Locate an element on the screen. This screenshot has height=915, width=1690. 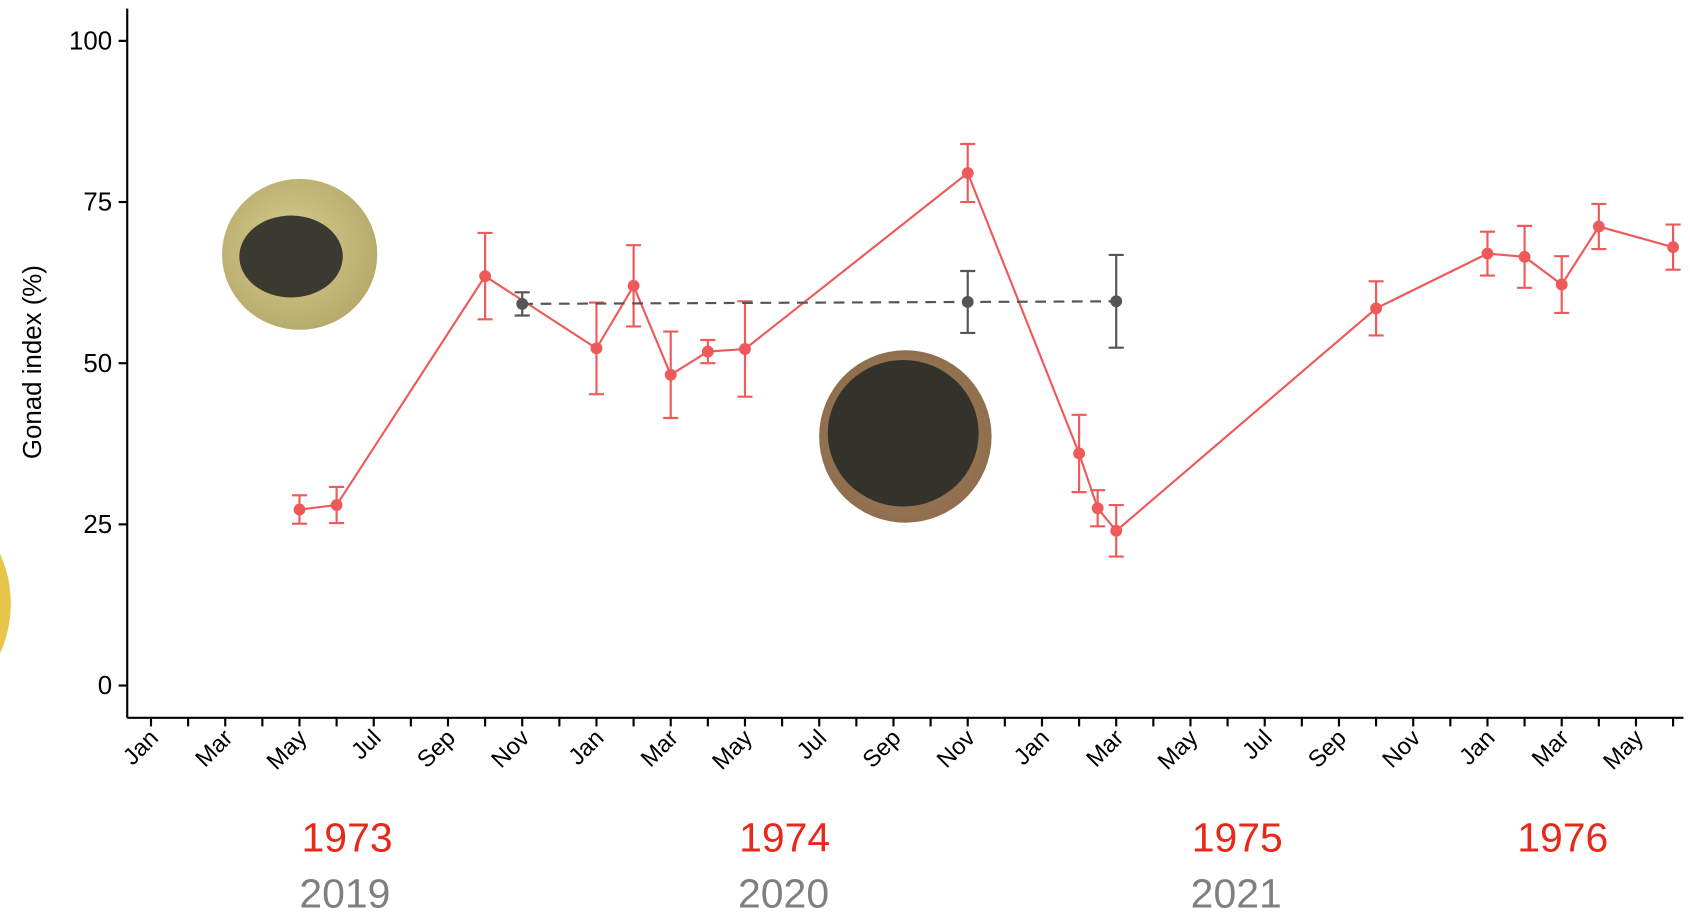
year-label: 1975 is located at coordinates (1237, 837).